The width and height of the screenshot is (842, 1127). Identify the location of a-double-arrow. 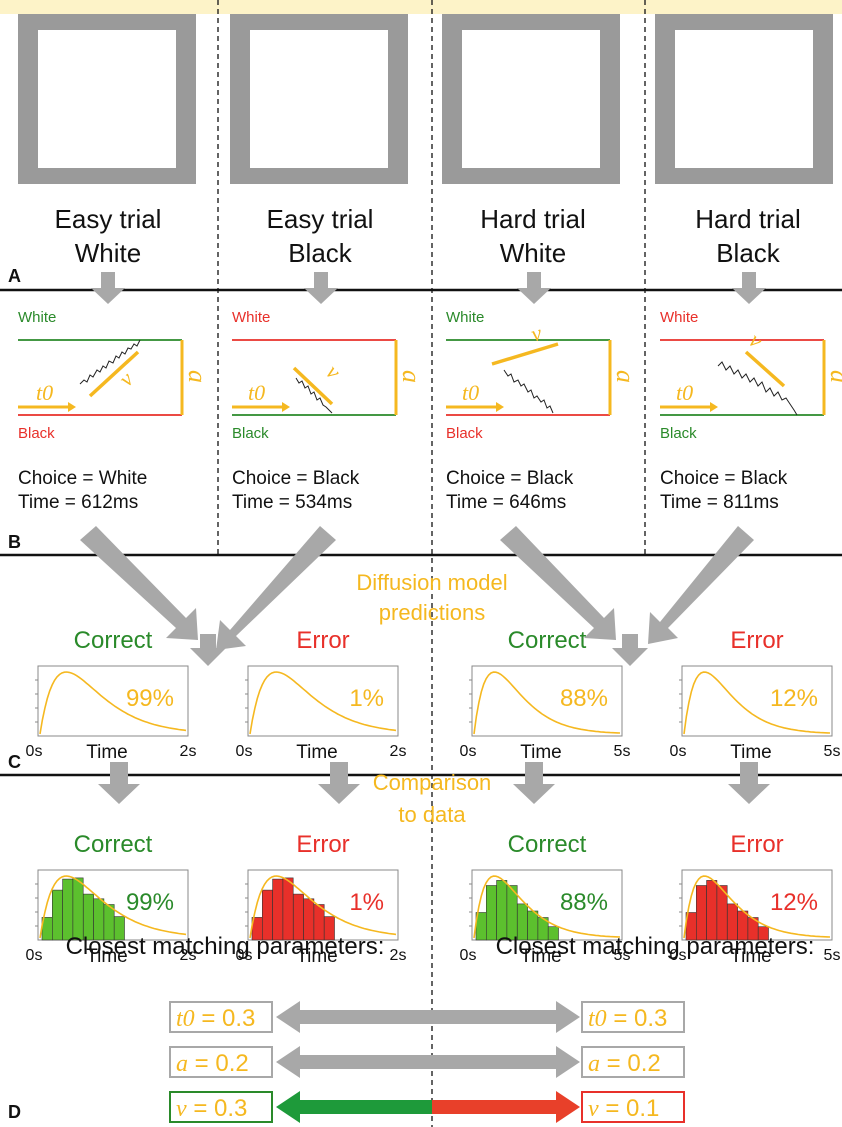
(428, 1062).